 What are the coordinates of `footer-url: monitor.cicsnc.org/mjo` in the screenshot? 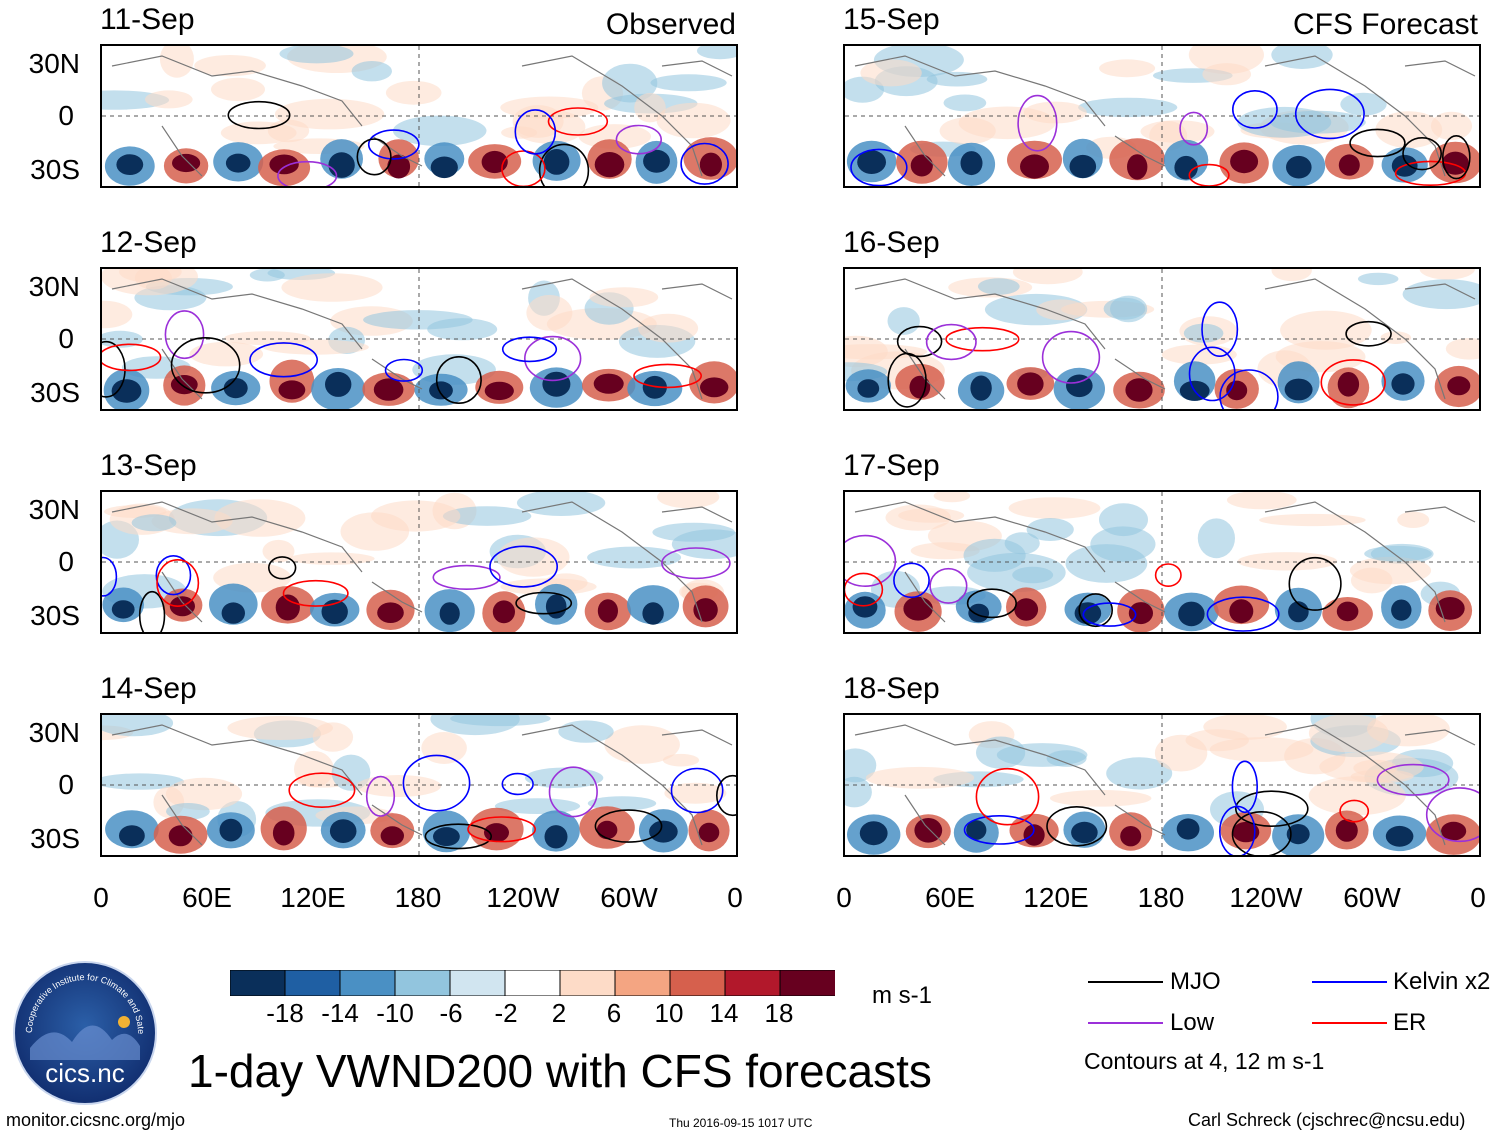 It's located at (96, 1120).